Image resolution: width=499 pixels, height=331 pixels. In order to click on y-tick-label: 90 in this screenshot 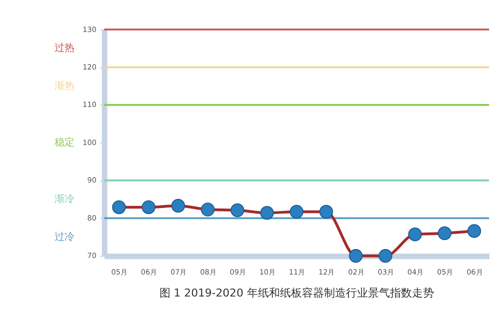, I will do `click(92, 180)`.